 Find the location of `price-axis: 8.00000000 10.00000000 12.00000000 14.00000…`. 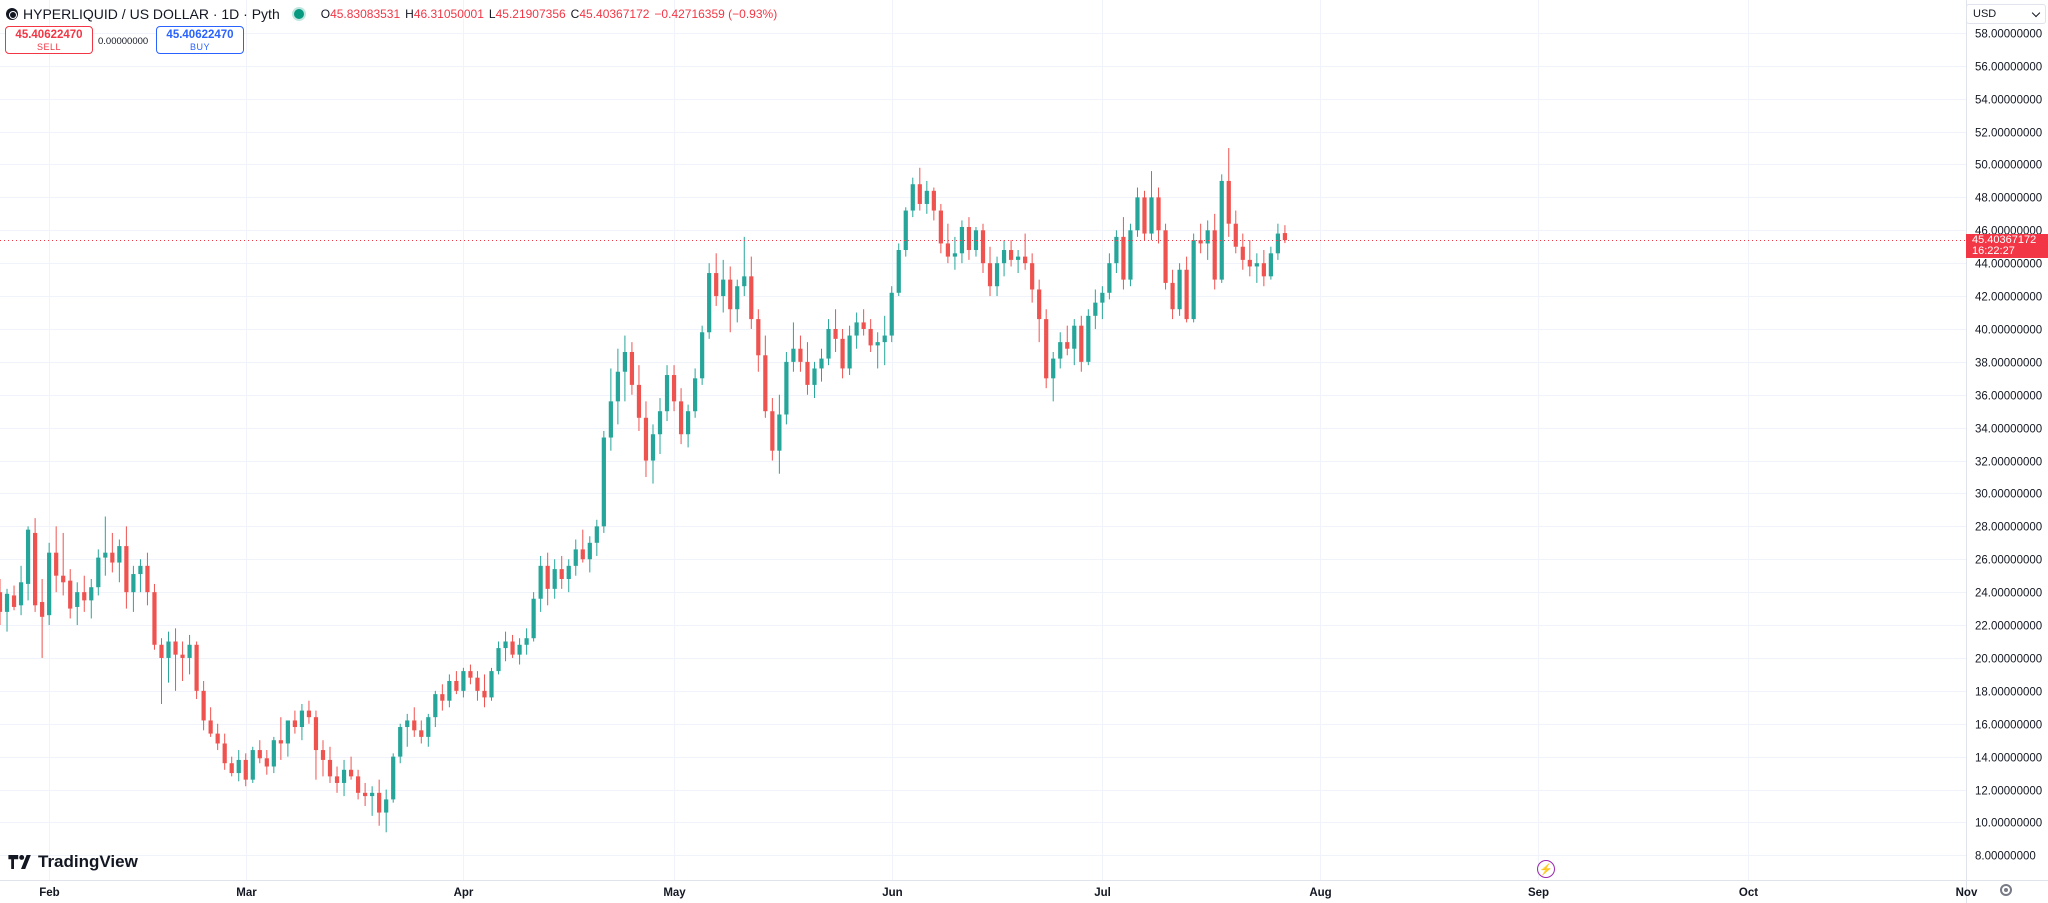

price-axis: 8.00000000 10.00000000 12.00000000 14.00000… is located at coordinates (2004, 451).